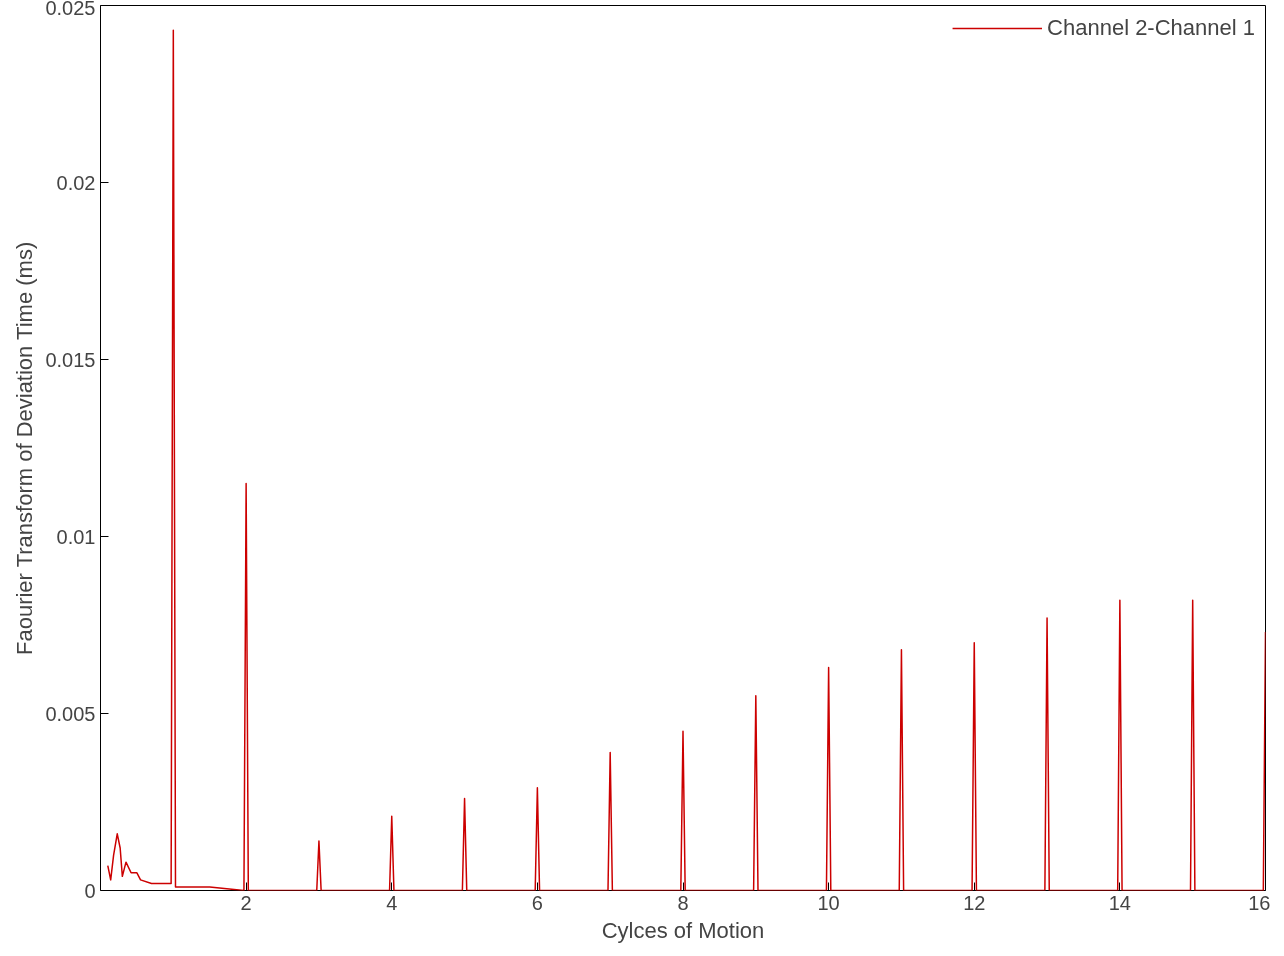 The width and height of the screenshot is (1284, 956). What do you see at coordinates (76, 182) in the screenshot?
I see `y-tick-label: 0.02` at bounding box center [76, 182].